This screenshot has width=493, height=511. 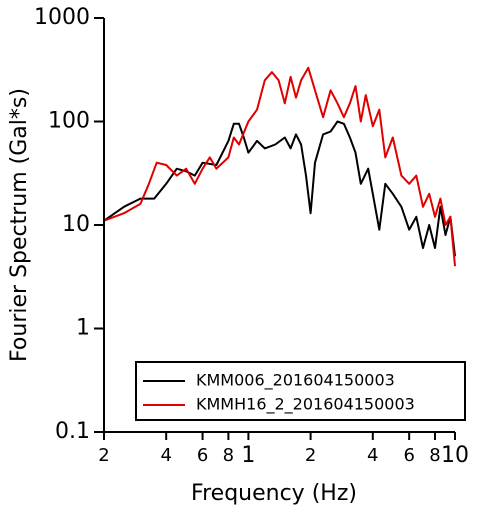 What do you see at coordinates (76, 224) in the screenshot?
I see `y-tick-label: 10` at bounding box center [76, 224].